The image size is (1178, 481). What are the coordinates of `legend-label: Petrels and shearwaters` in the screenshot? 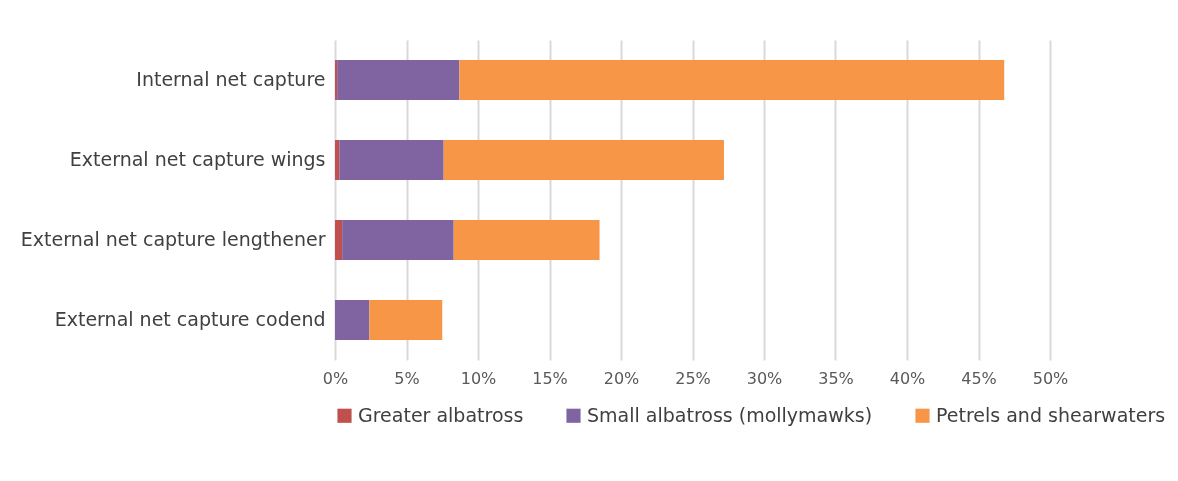 It's located at (1051, 414).